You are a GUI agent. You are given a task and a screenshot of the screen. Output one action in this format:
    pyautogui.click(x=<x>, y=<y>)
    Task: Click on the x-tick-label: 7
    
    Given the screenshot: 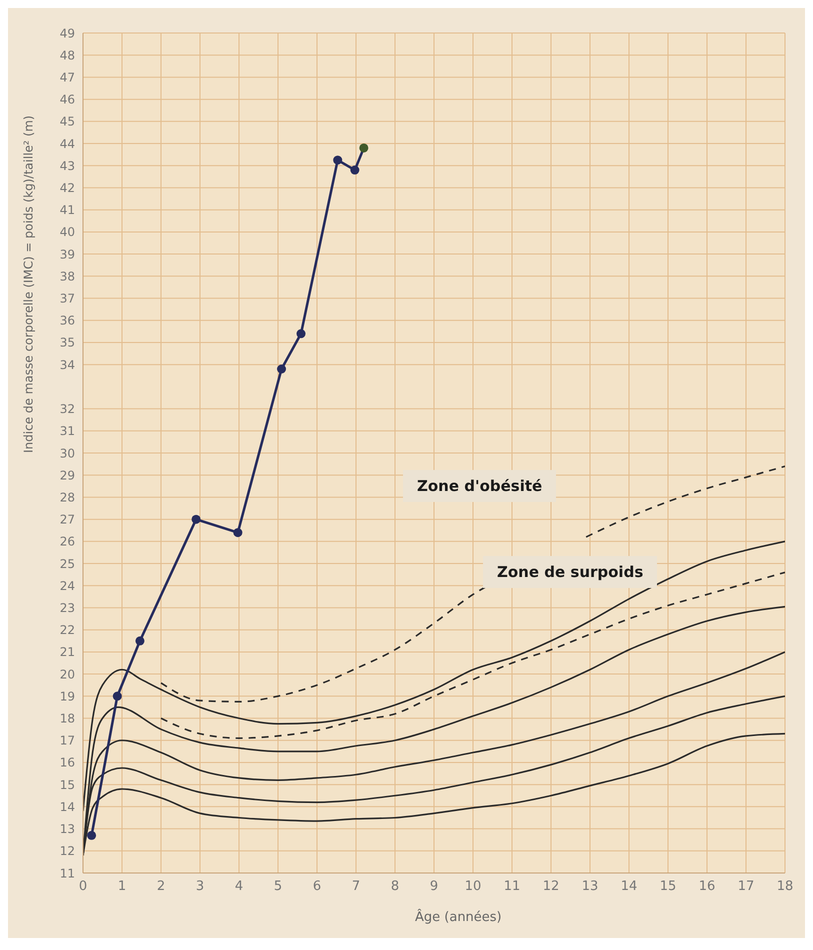 What is the action you would take?
    pyautogui.click(x=356, y=886)
    